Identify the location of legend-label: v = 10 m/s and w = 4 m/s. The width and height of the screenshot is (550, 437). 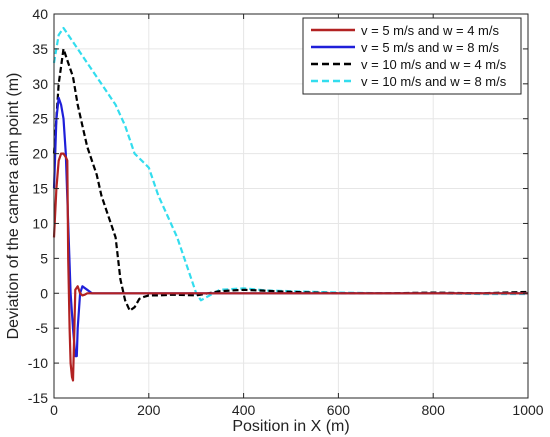
(434, 64).